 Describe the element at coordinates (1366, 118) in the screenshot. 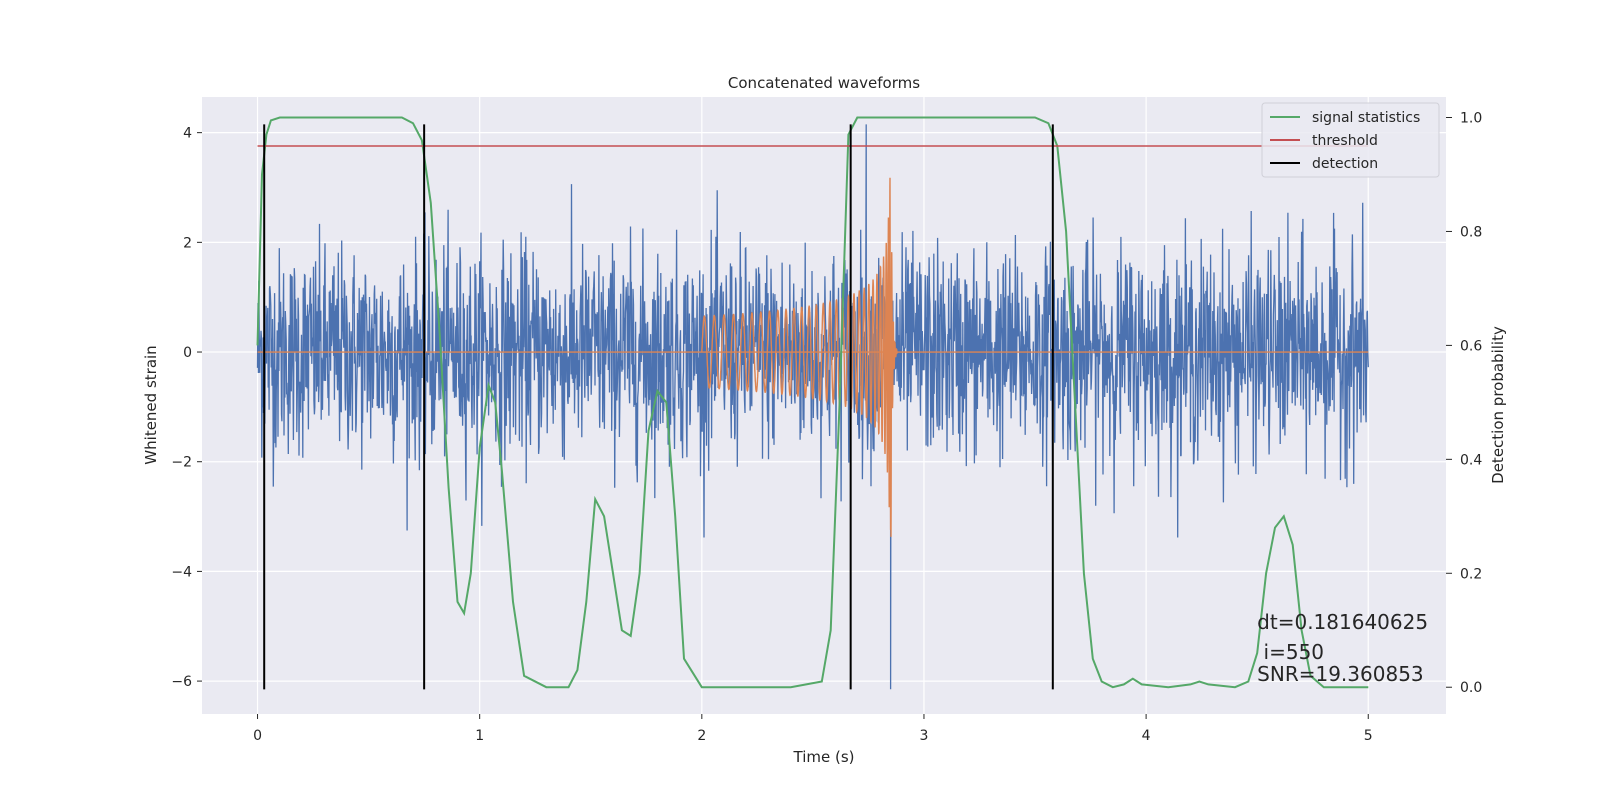

I see `legend-label: signal statistics` at that location.